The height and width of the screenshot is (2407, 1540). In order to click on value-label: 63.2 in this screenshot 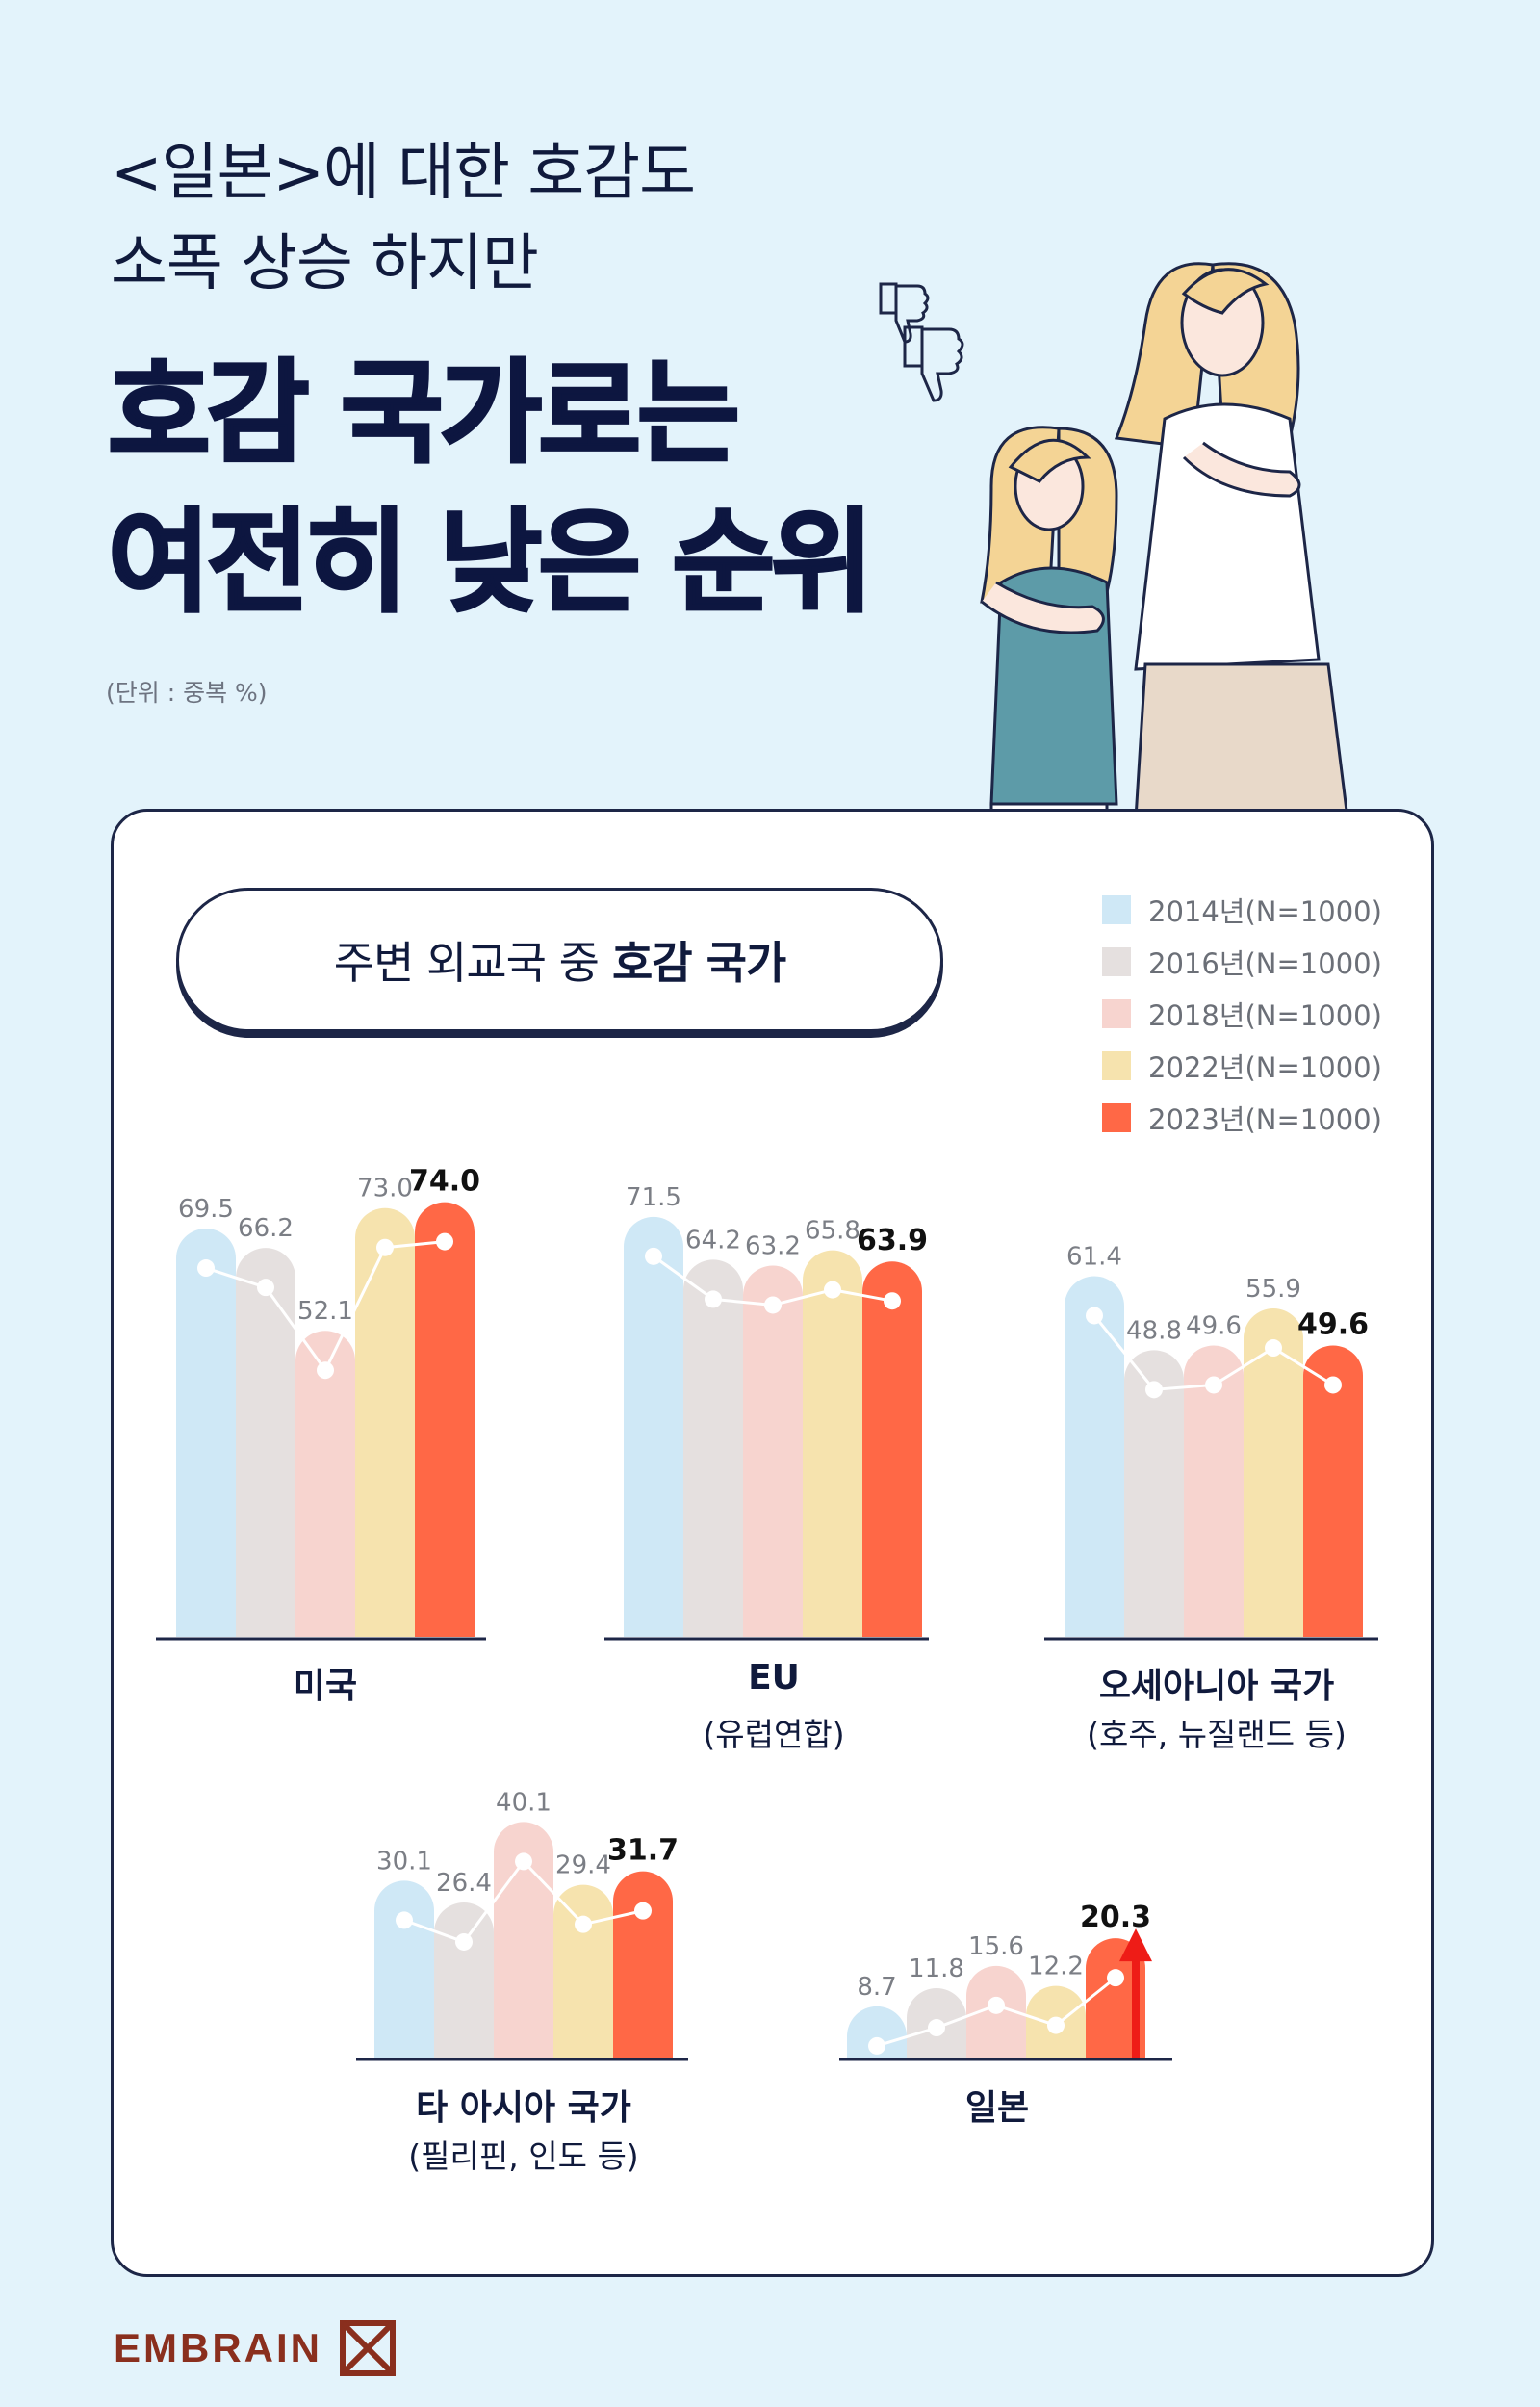, I will do `click(773, 1245)`.